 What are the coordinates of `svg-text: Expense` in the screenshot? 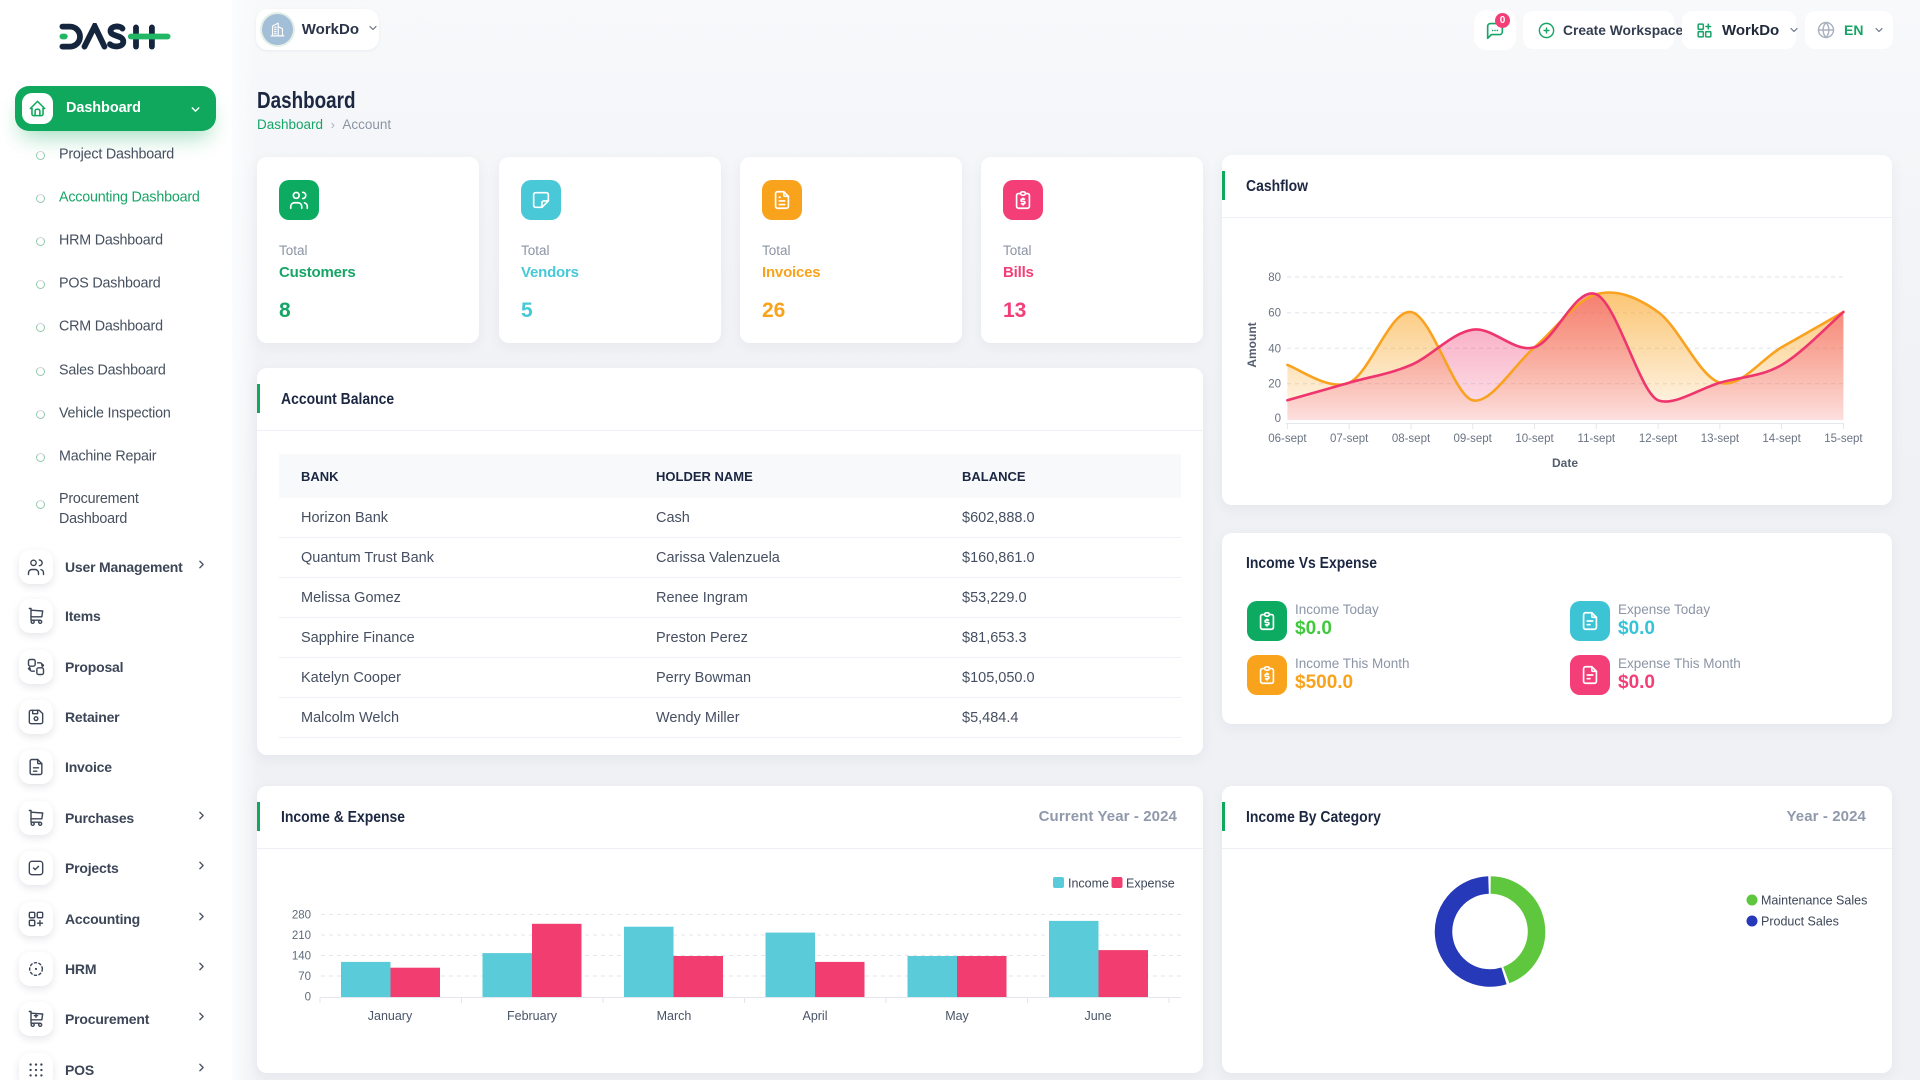 It's located at (1150, 884).